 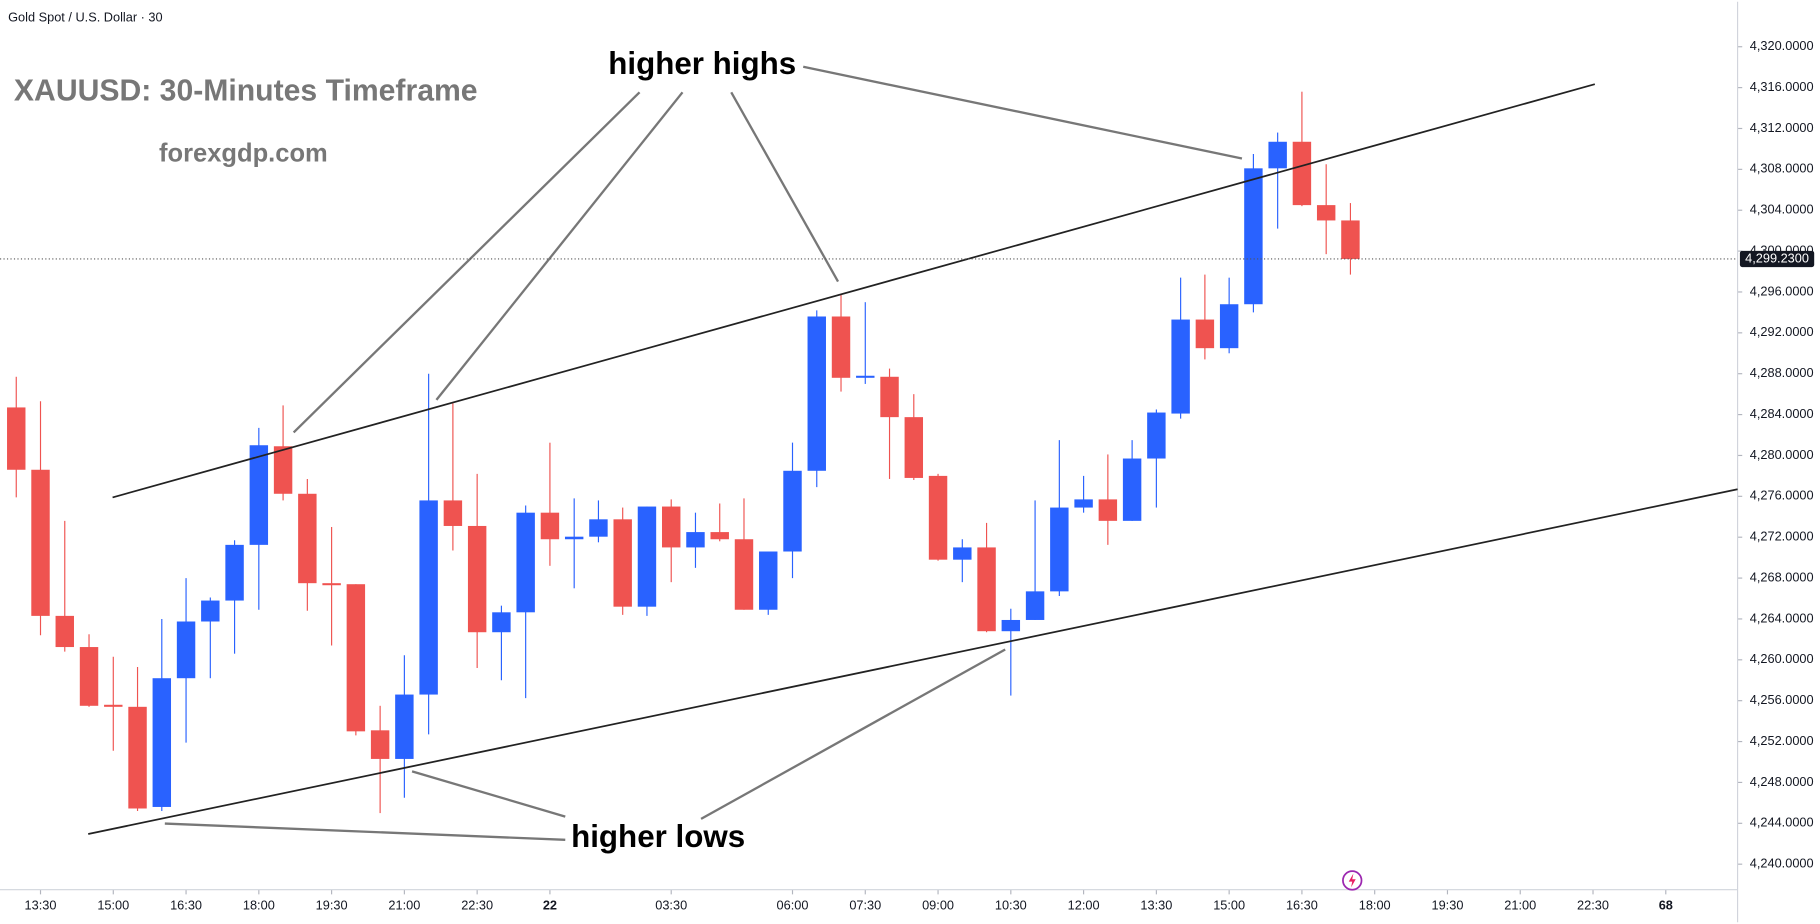 What do you see at coordinates (550, 904) in the screenshot?
I see `x-tick-label: 22` at bounding box center [550, 904].